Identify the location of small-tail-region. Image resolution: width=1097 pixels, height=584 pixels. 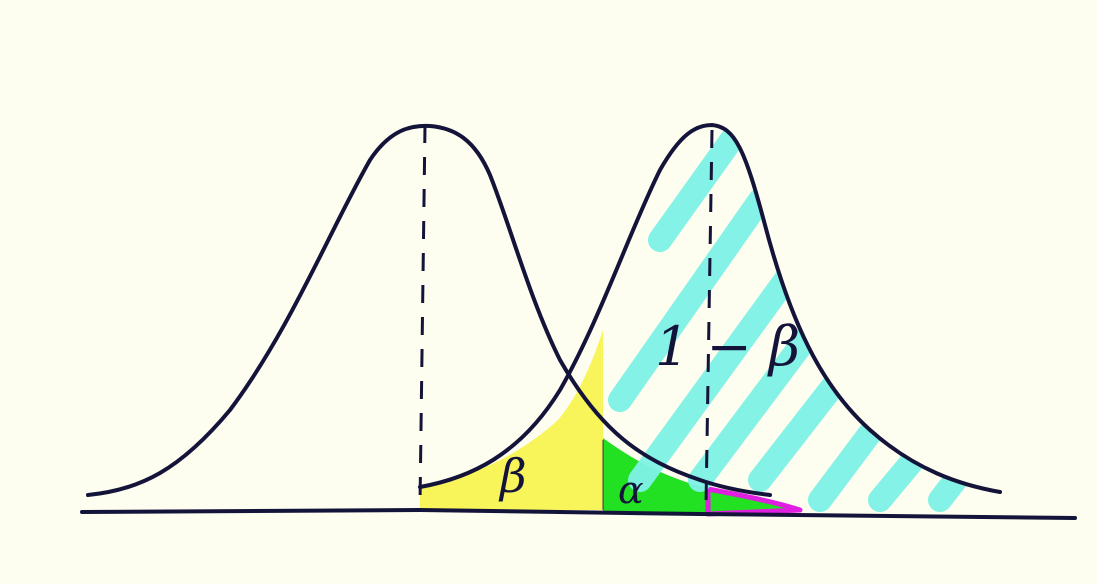
(754, 501).